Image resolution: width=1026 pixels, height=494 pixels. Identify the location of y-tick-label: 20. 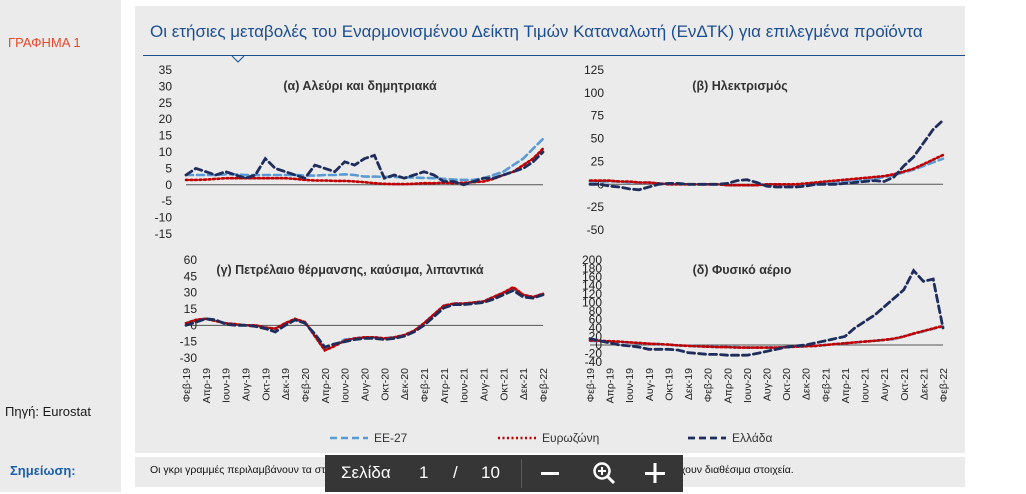
(166, 119).